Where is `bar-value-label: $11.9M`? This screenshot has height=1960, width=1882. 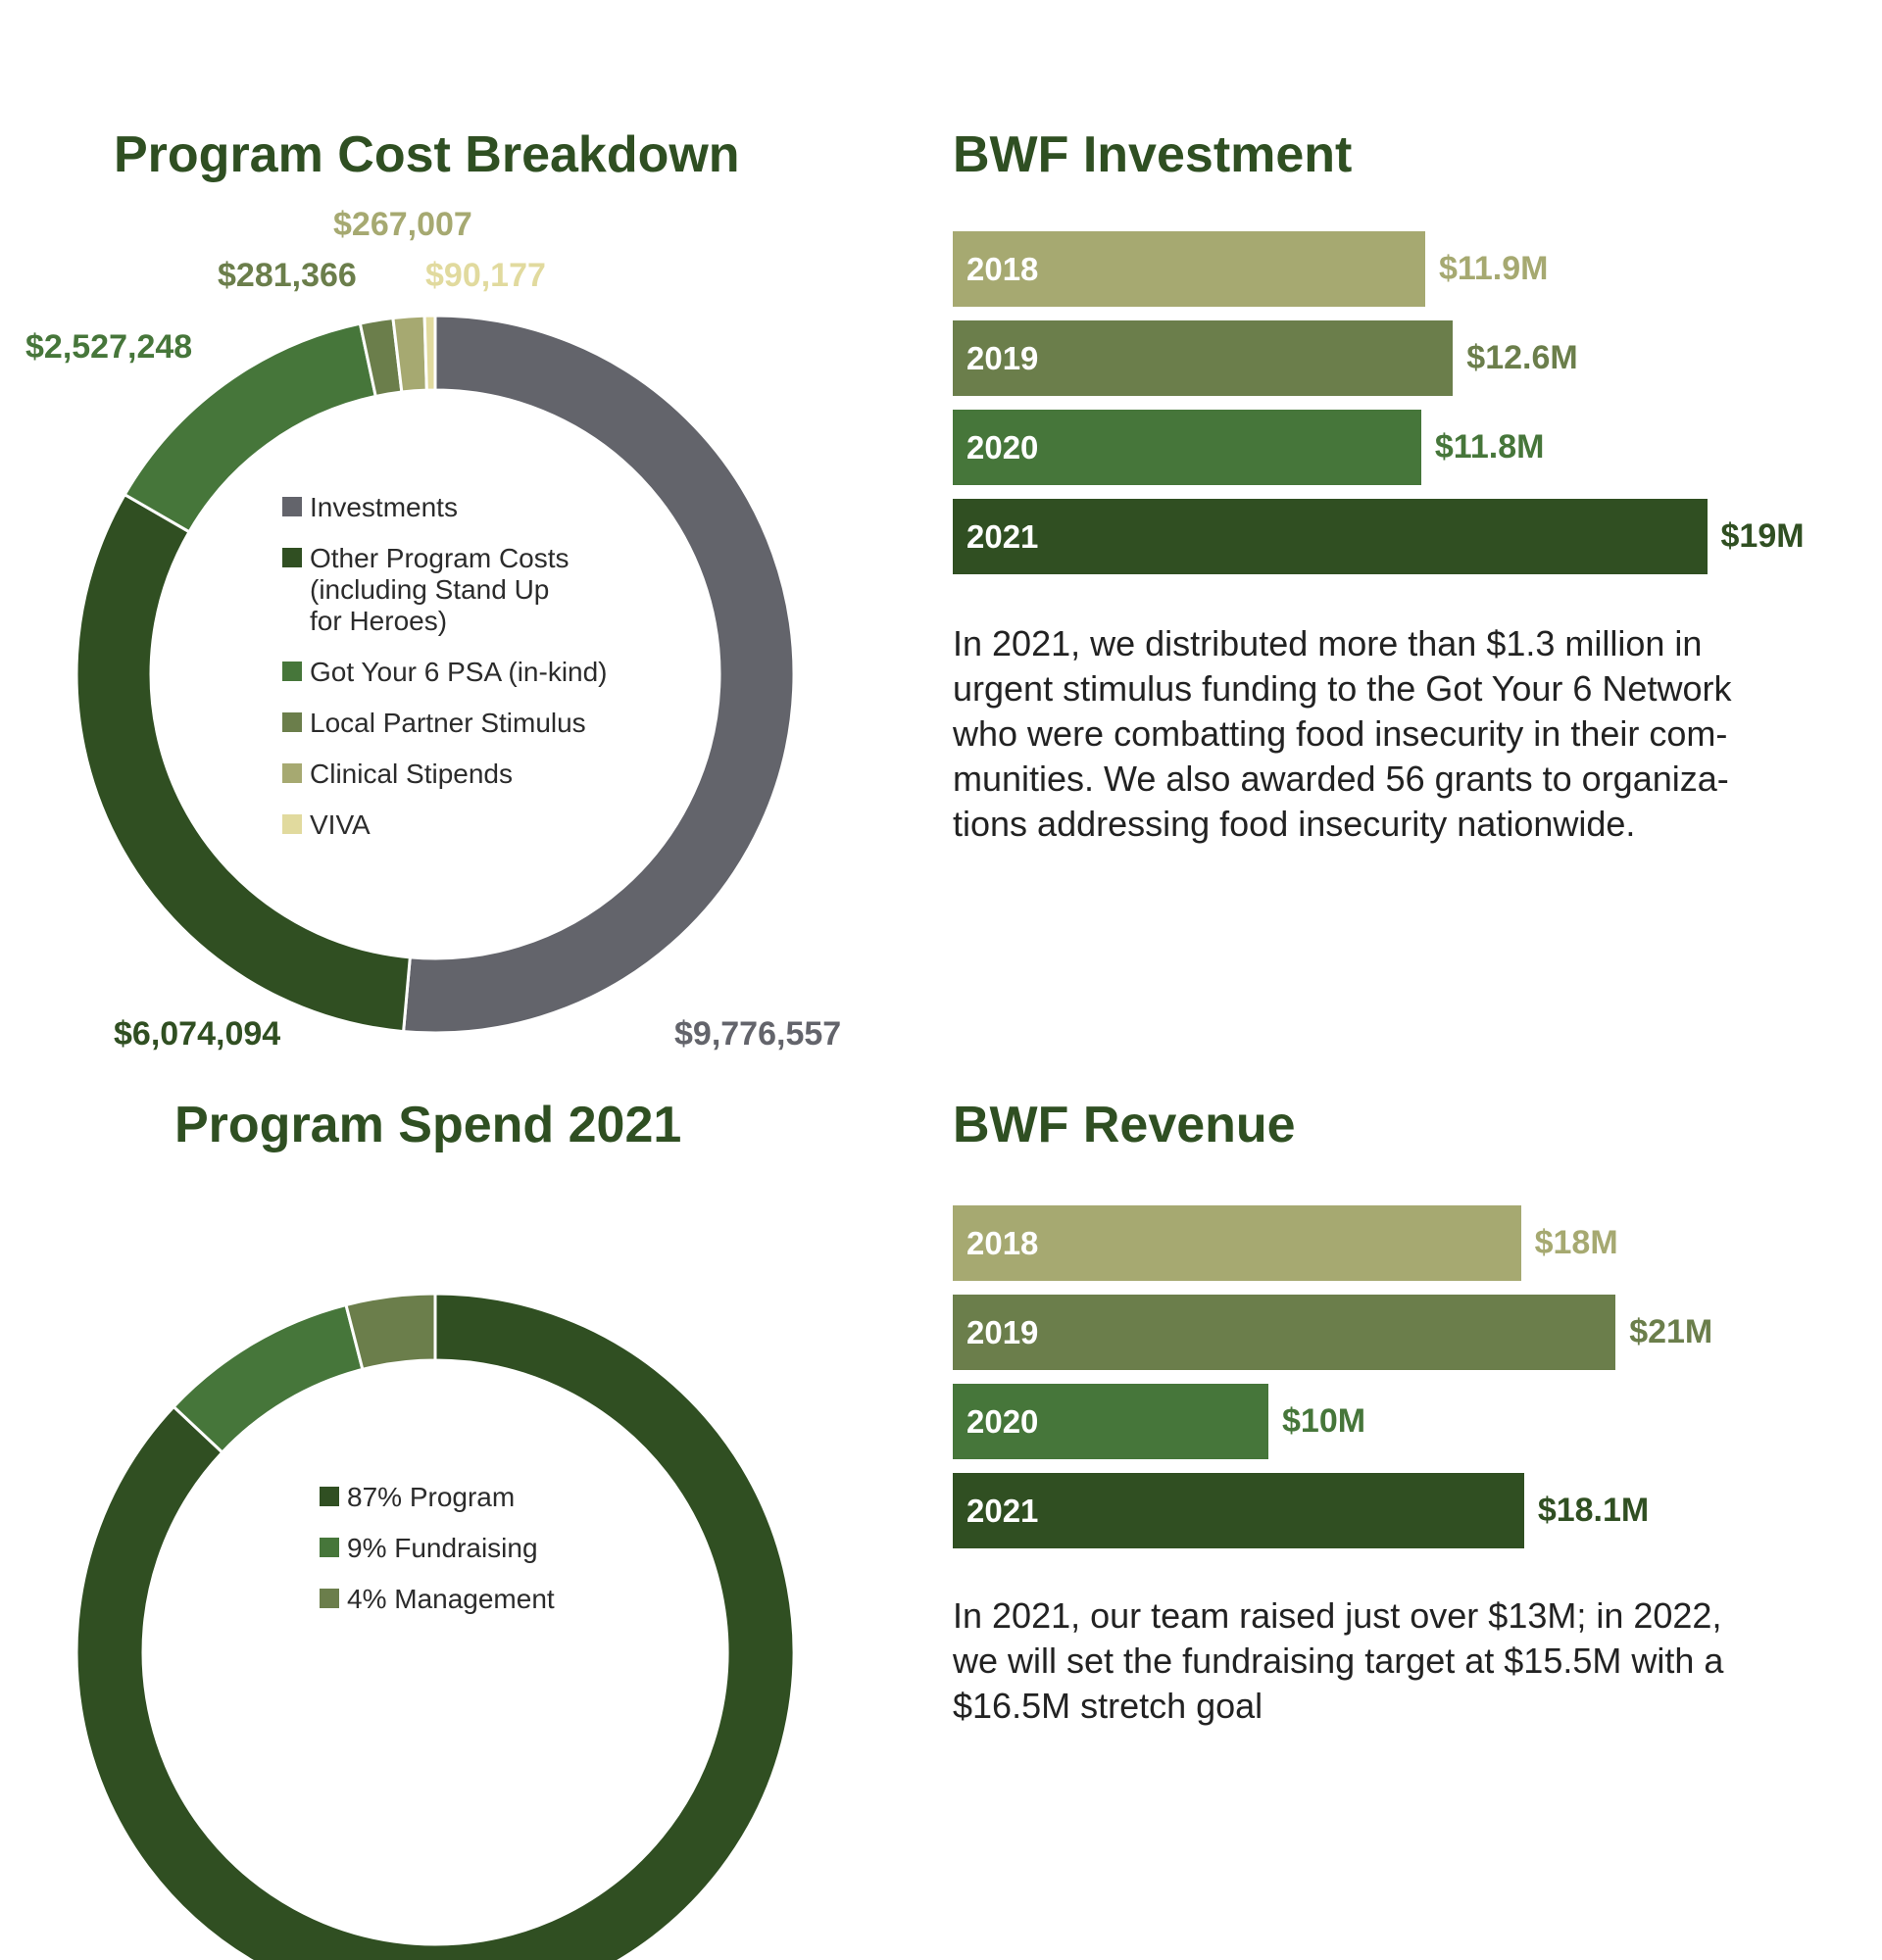 bar-value-label: $11.9M is located at coordinates (1494, 268).